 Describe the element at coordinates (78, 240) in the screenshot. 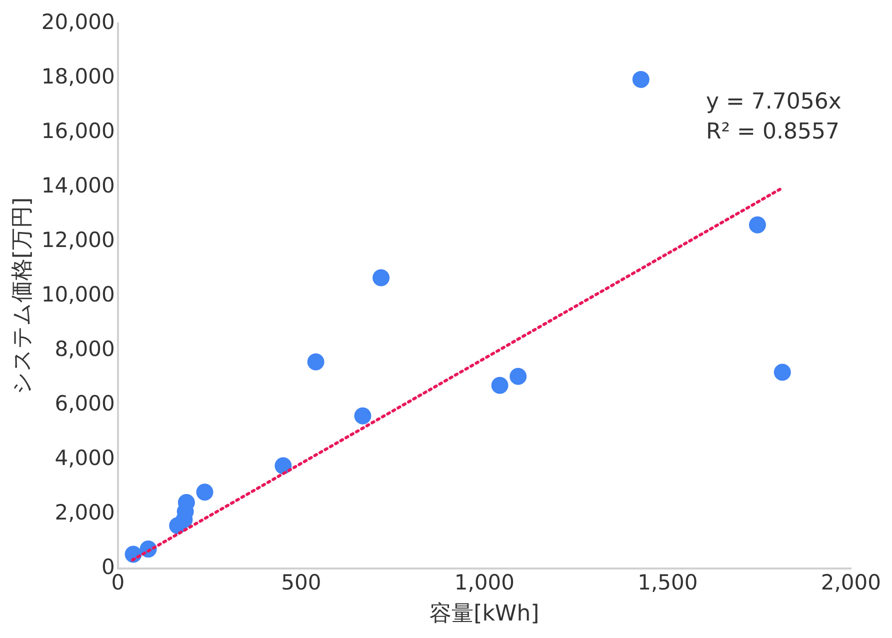

I see `y-tick-label: 12,000` at that location.